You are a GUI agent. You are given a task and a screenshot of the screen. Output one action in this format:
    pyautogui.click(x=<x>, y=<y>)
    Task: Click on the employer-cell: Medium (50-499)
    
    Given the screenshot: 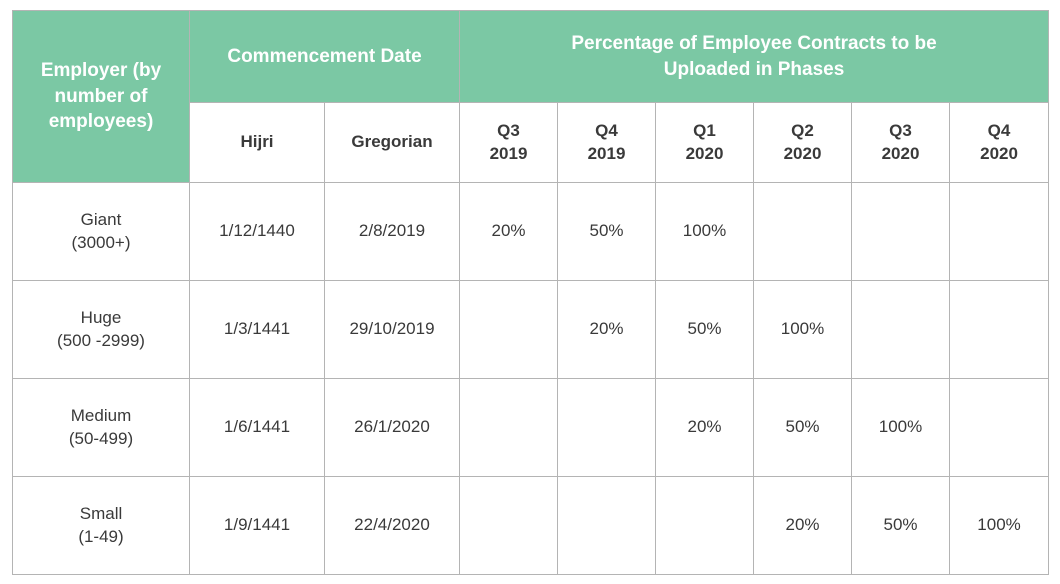 What is the action you would take?
    pyautogui.click(x=101, y=427)
    